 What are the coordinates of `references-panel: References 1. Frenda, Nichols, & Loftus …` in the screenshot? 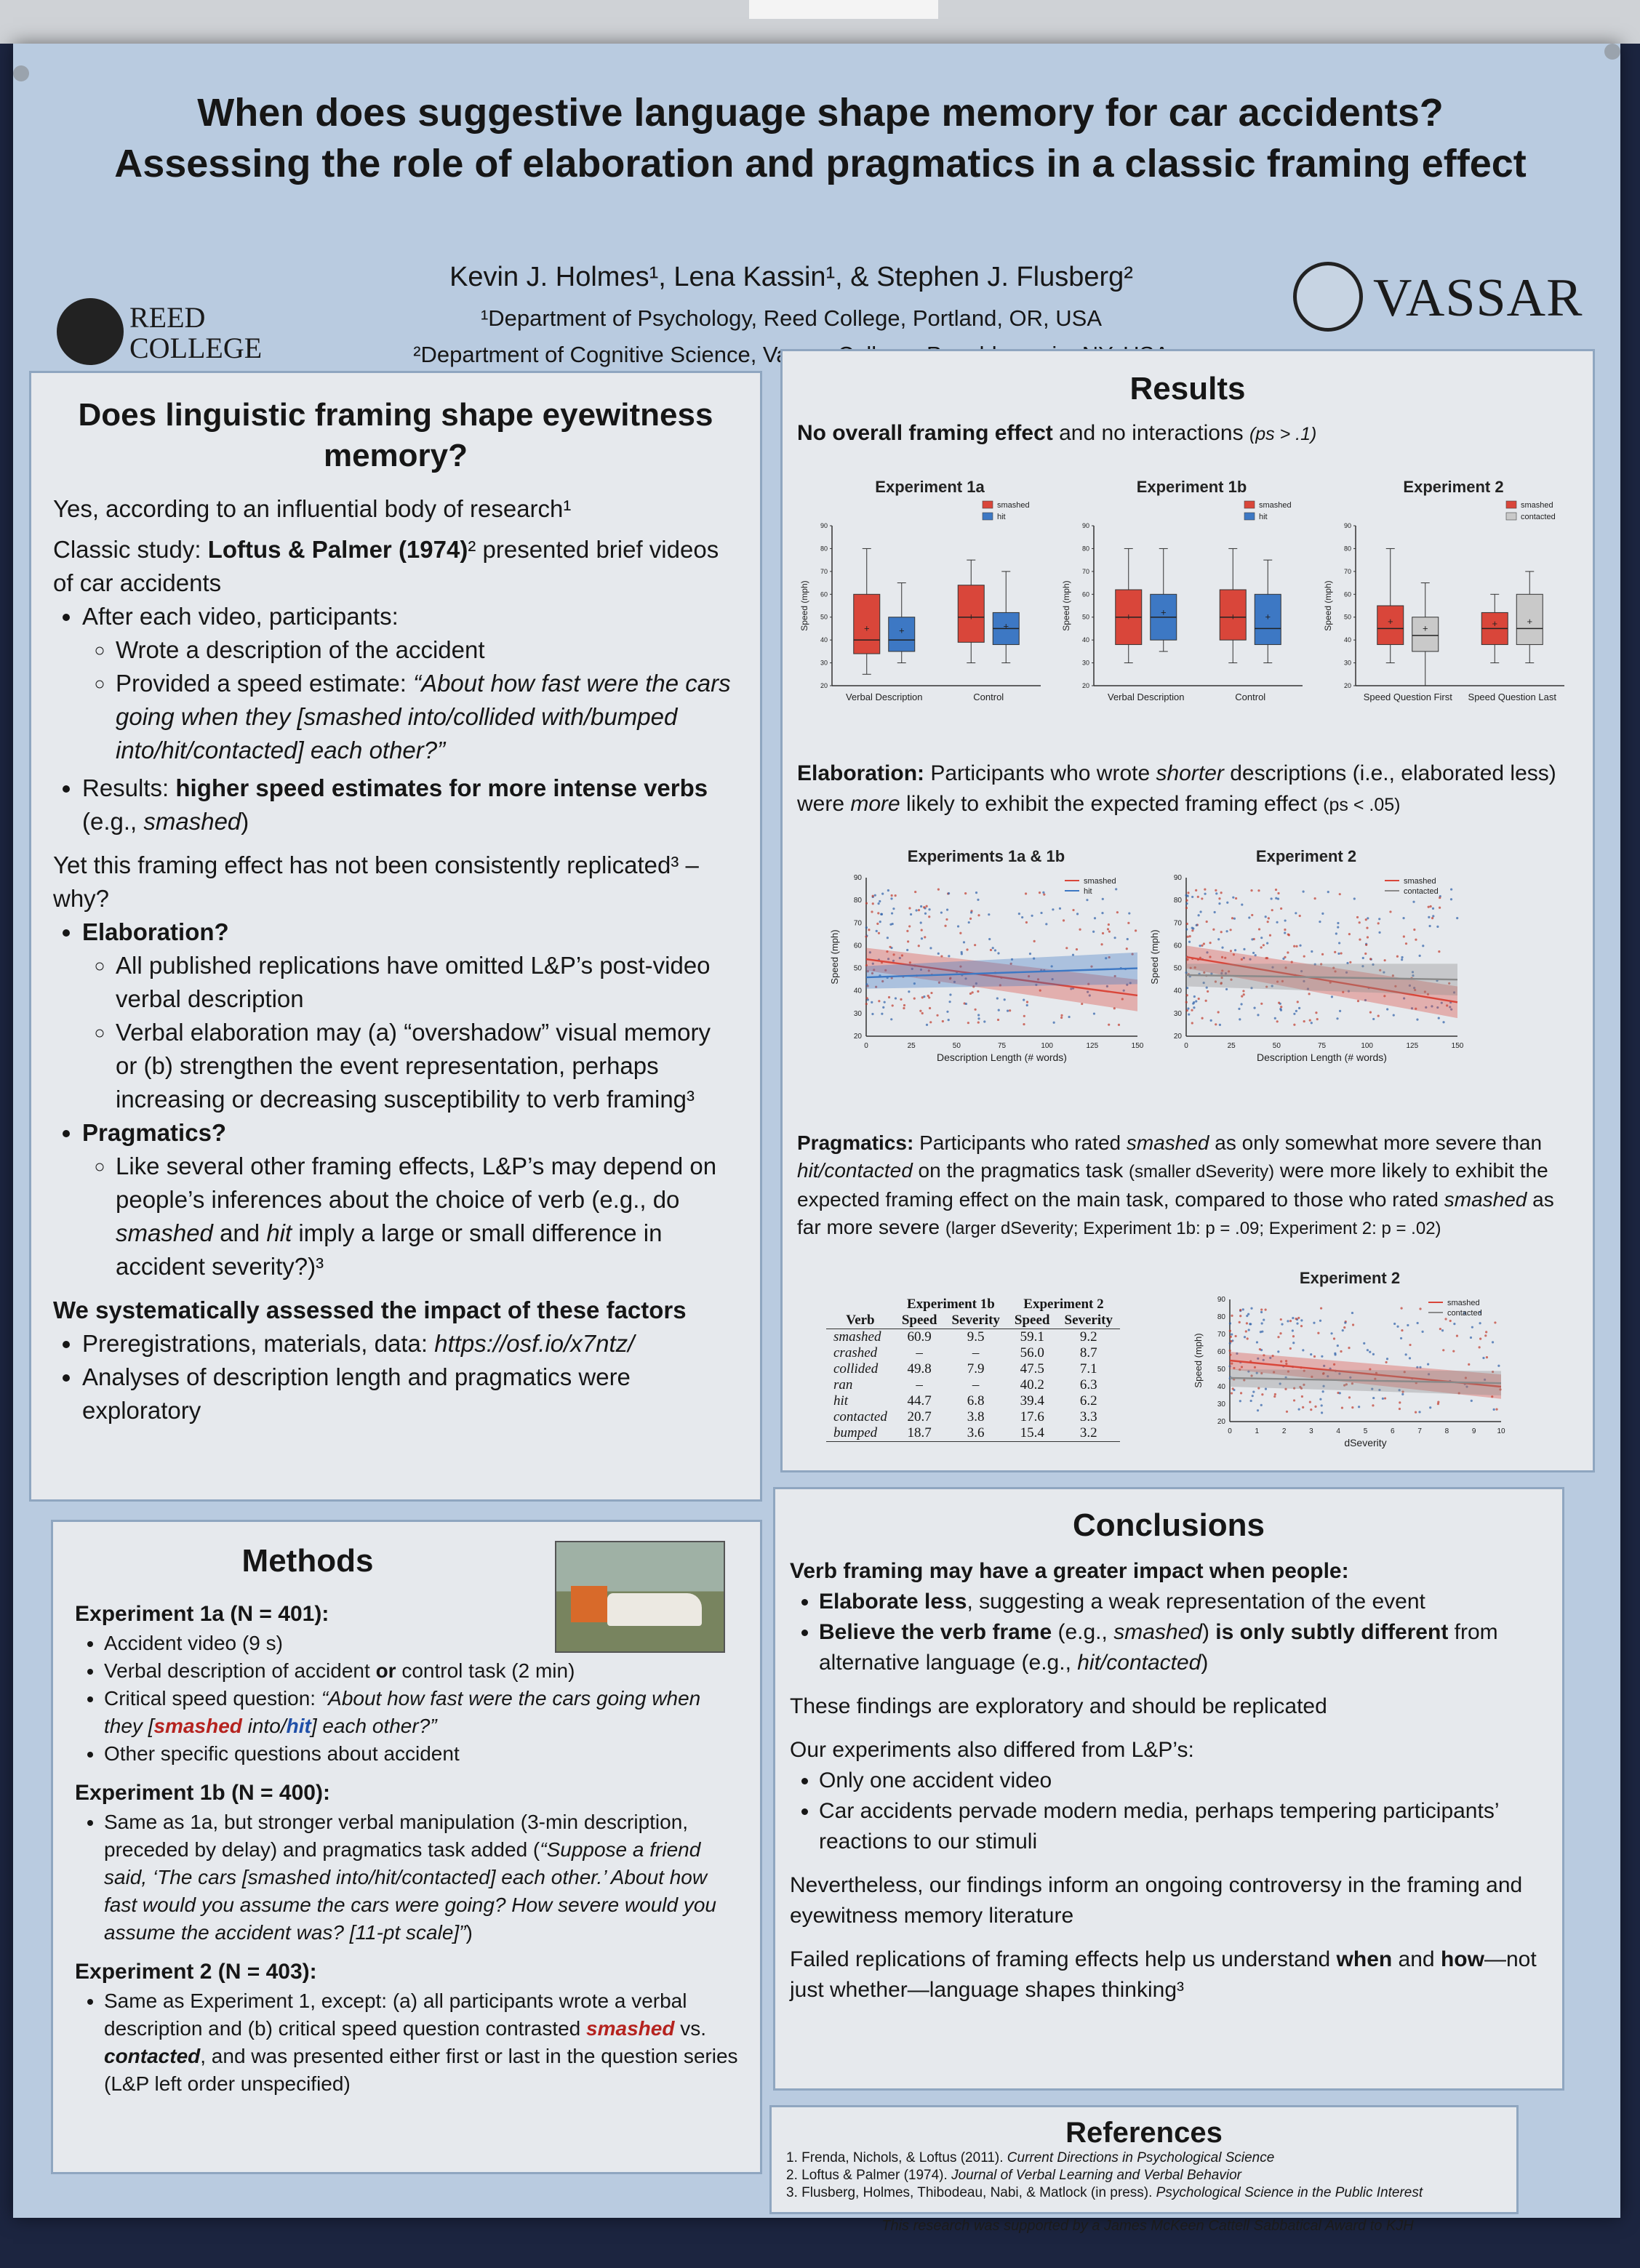 It's located at (1144, 2159).